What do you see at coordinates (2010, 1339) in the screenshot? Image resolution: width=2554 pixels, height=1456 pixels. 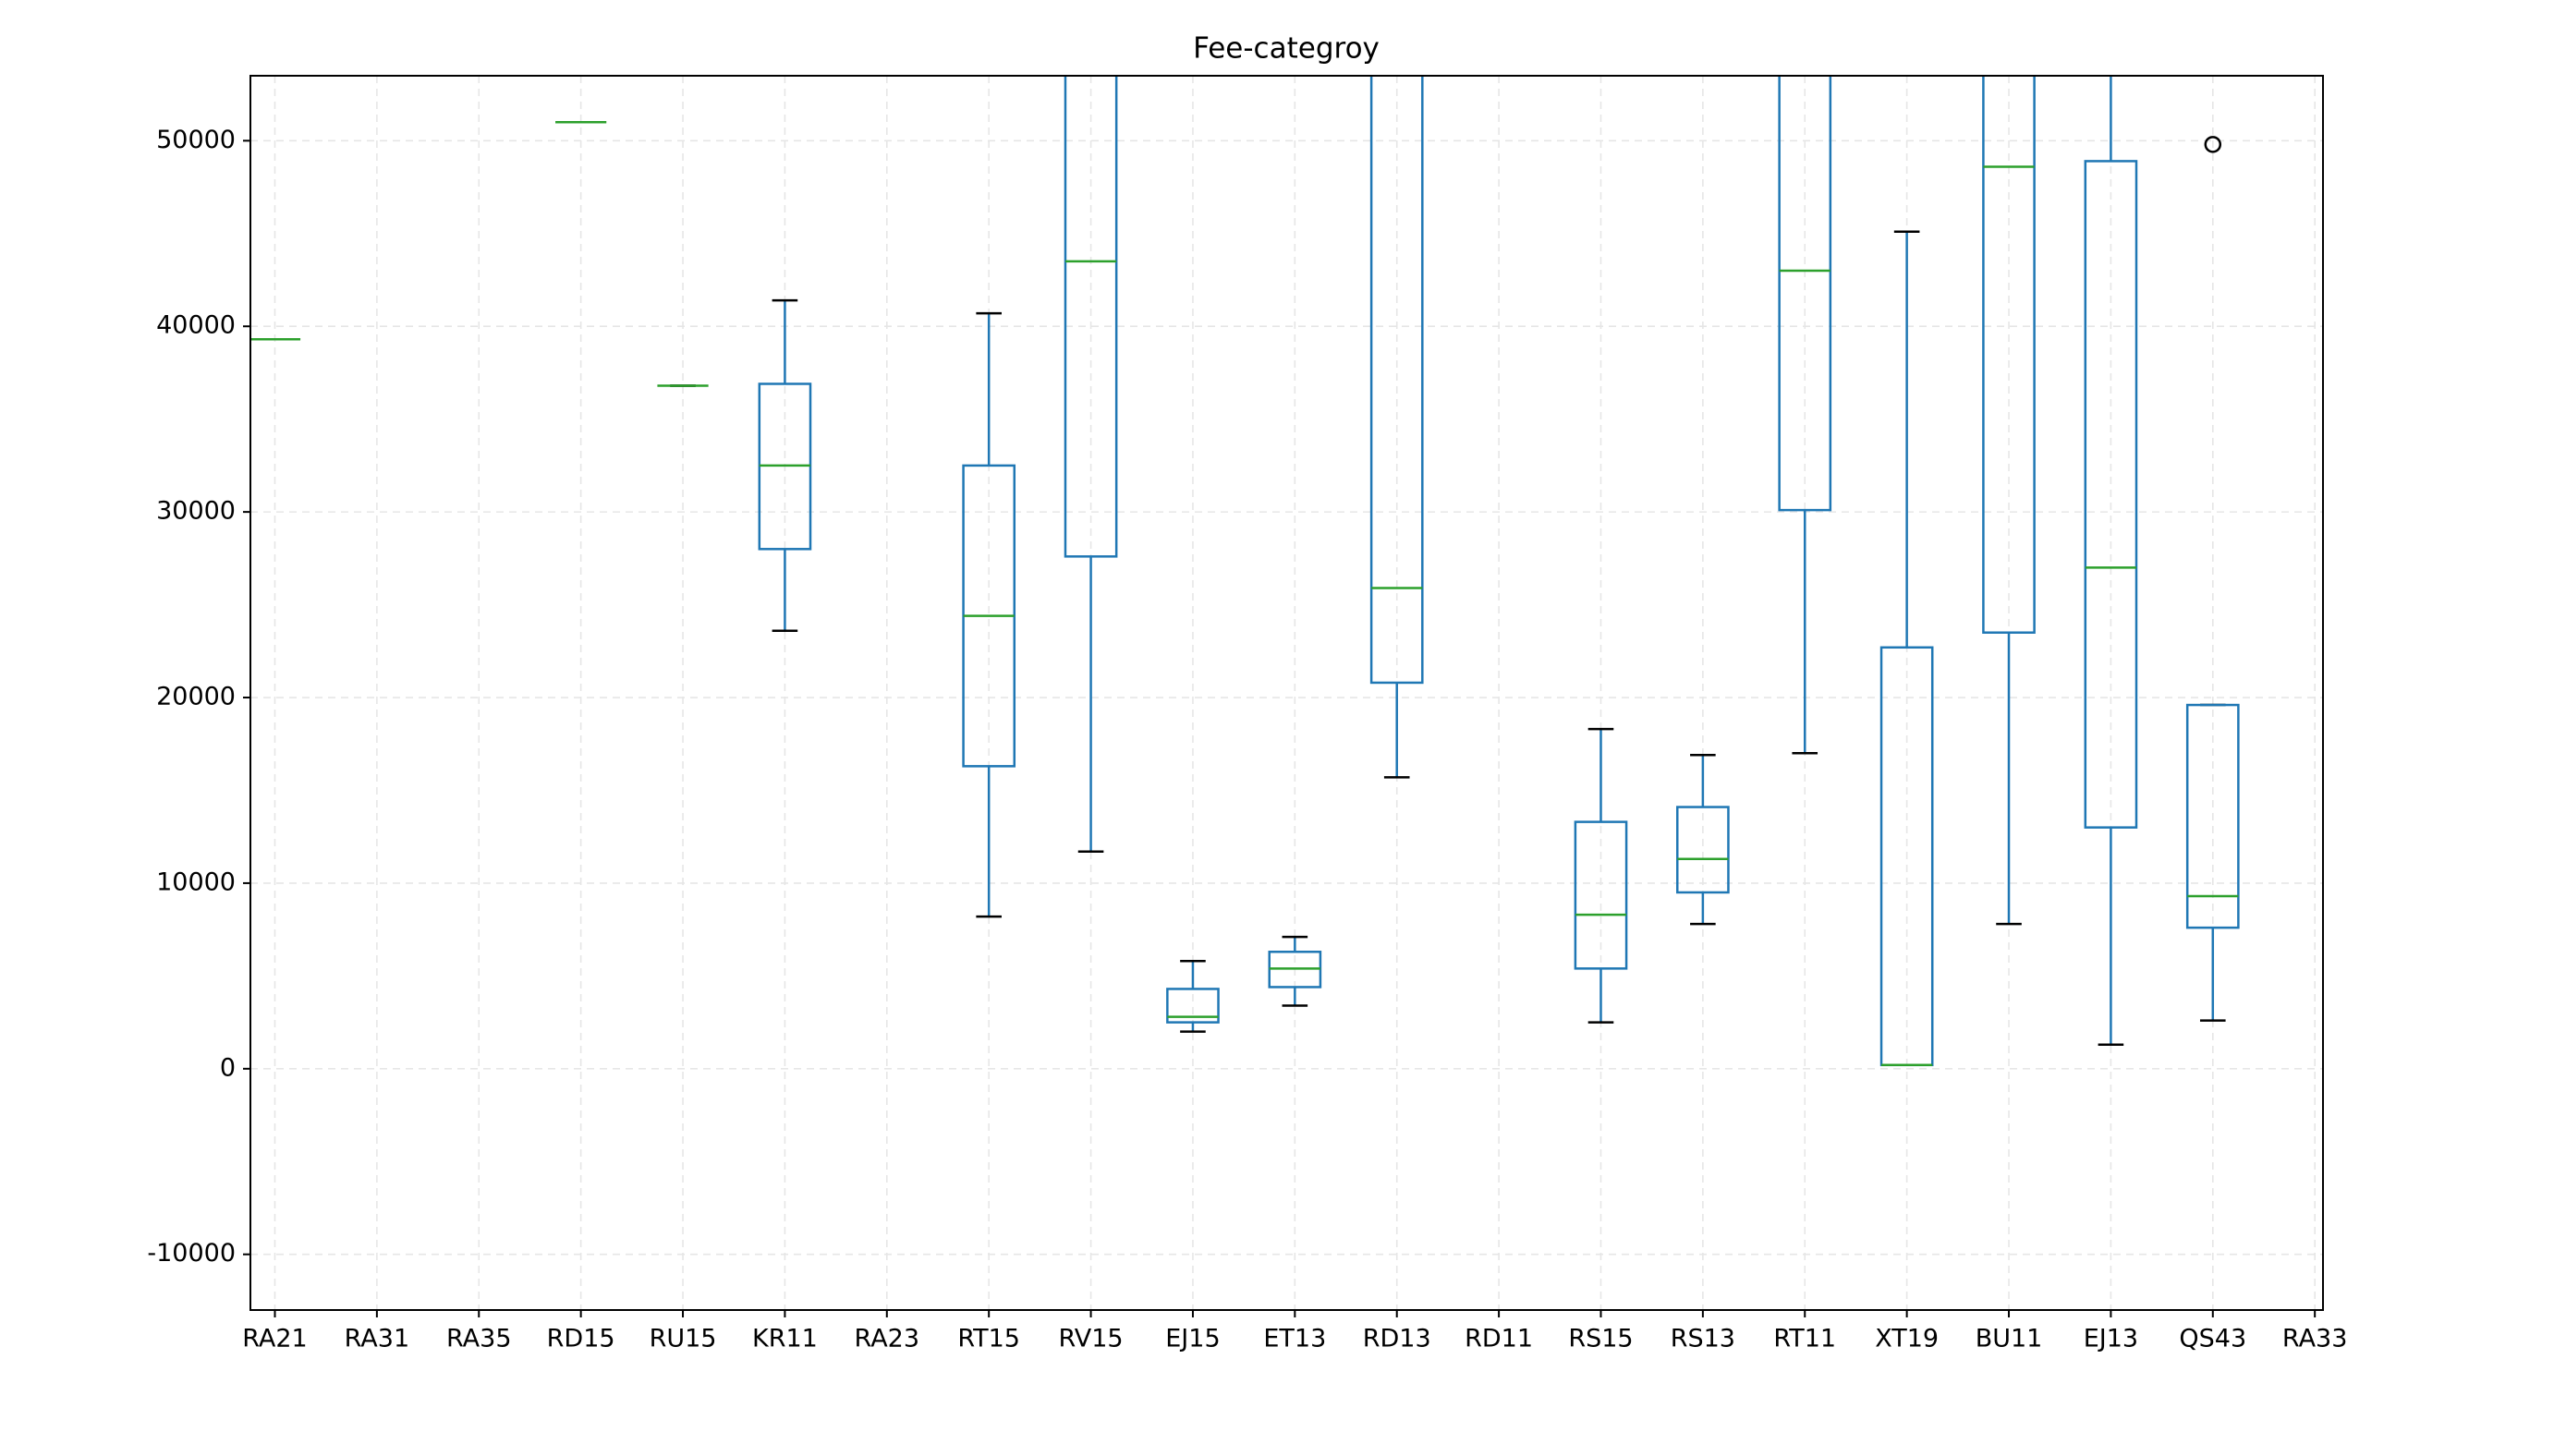 I see `x-tick-label: BU11` at bounding box center [2010, 1339].